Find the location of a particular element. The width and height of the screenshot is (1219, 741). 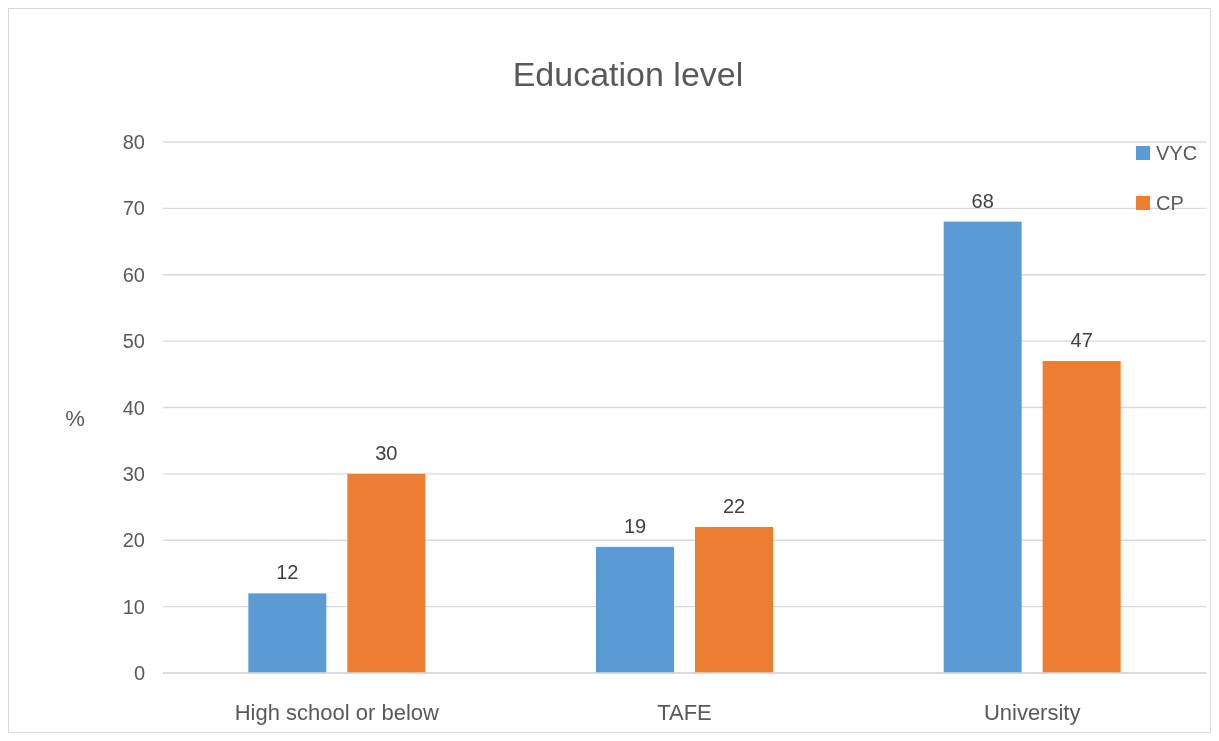

data-label: 68 is located at coordinates (982, 200).